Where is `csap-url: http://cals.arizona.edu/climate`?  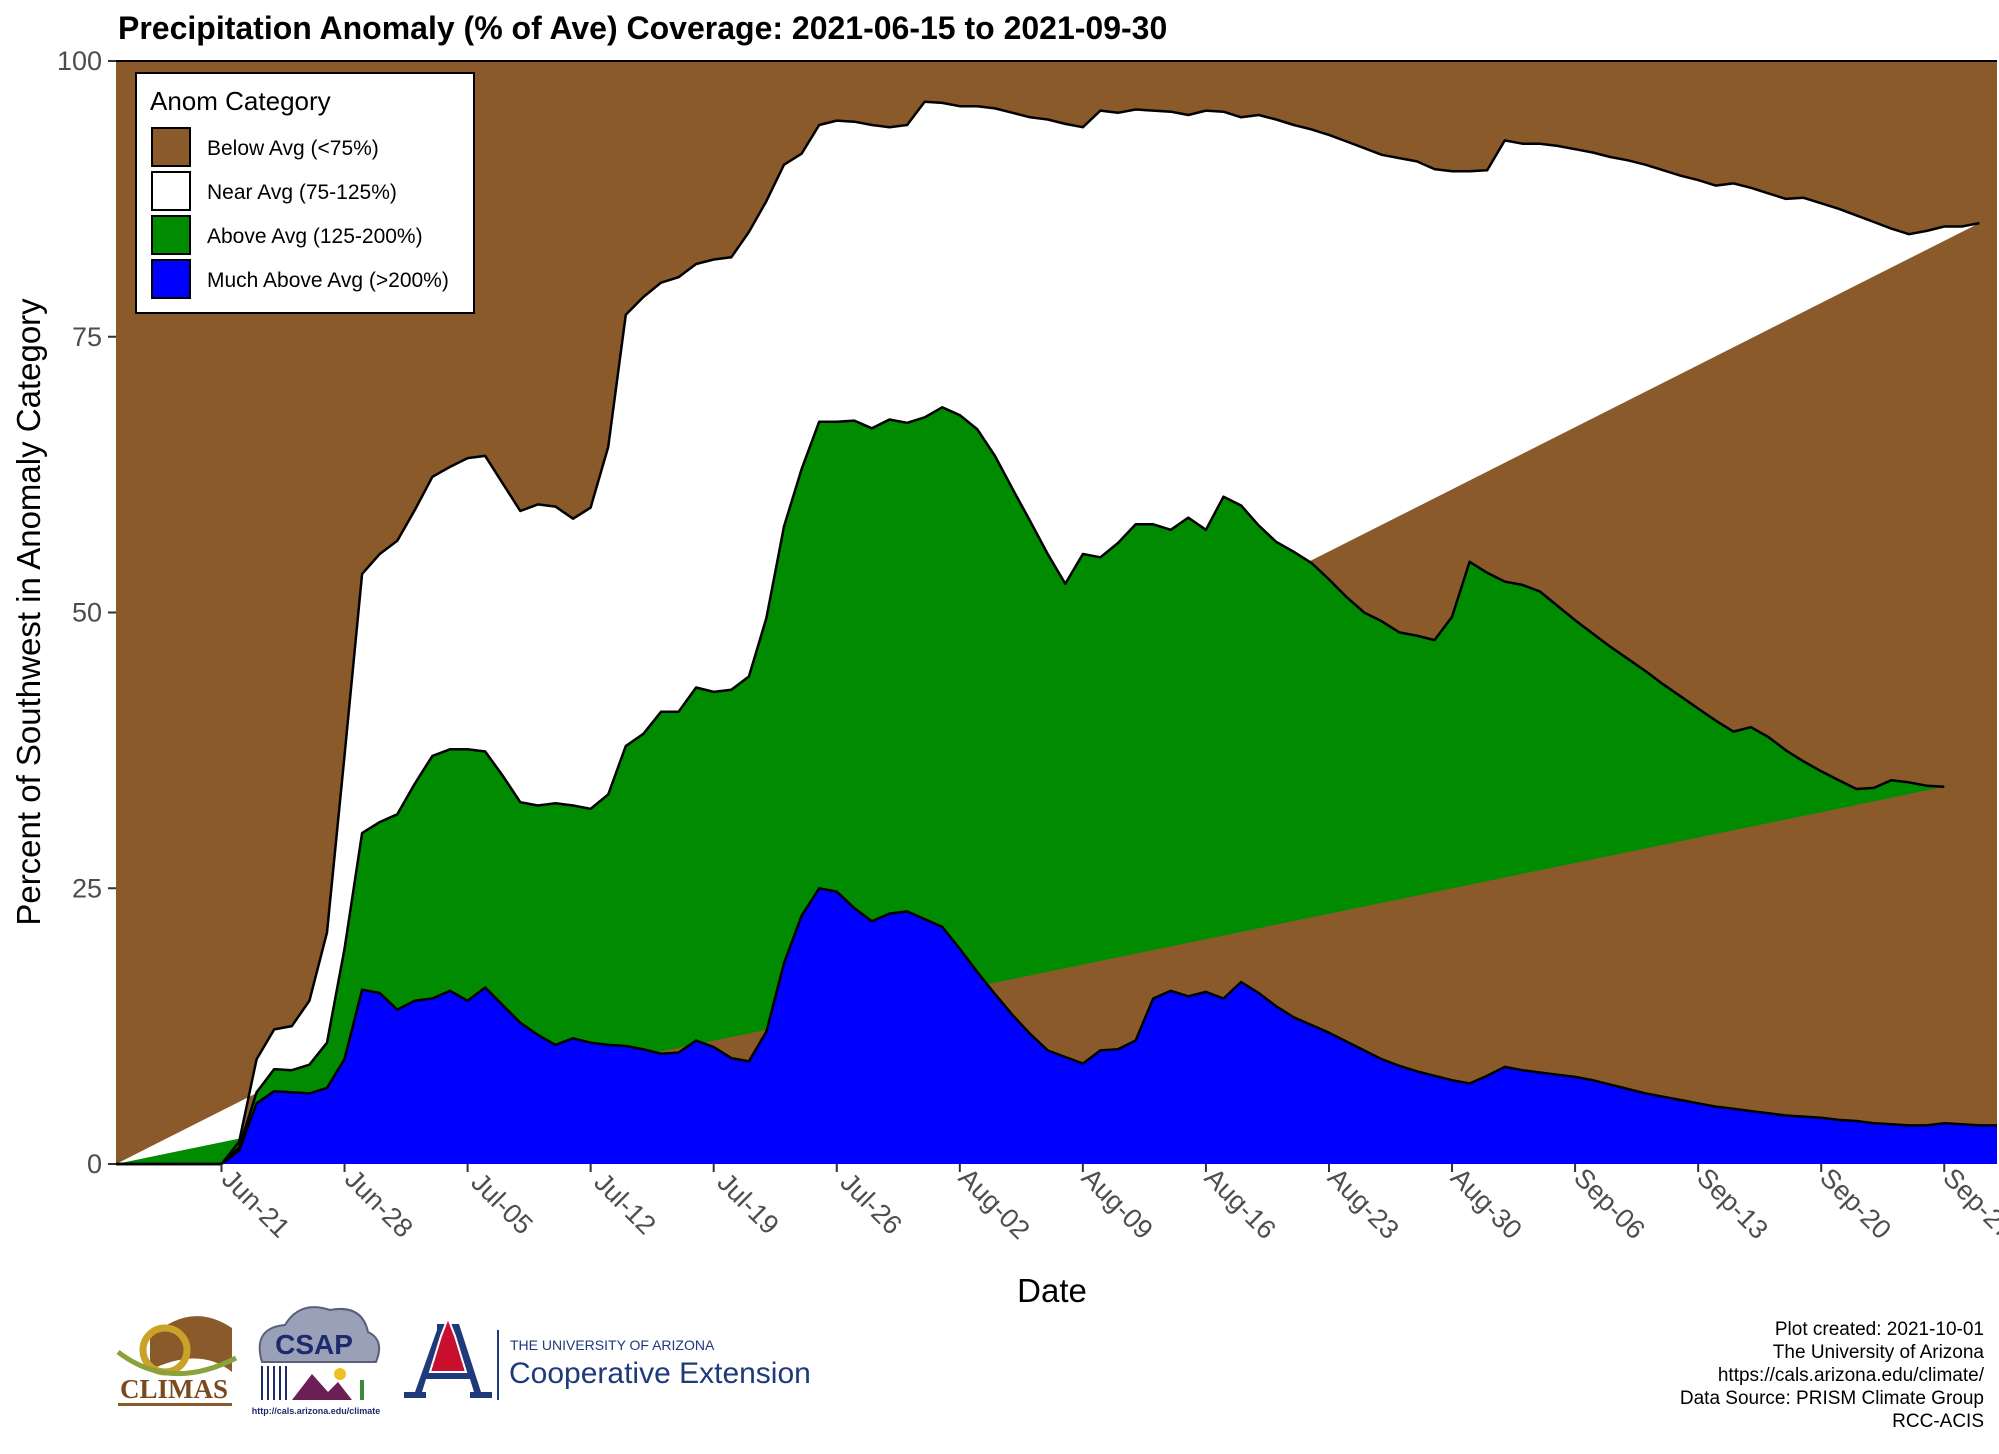 csap-url: http://cals.arizona.edu/climate is located at coordinates (316, 1411).